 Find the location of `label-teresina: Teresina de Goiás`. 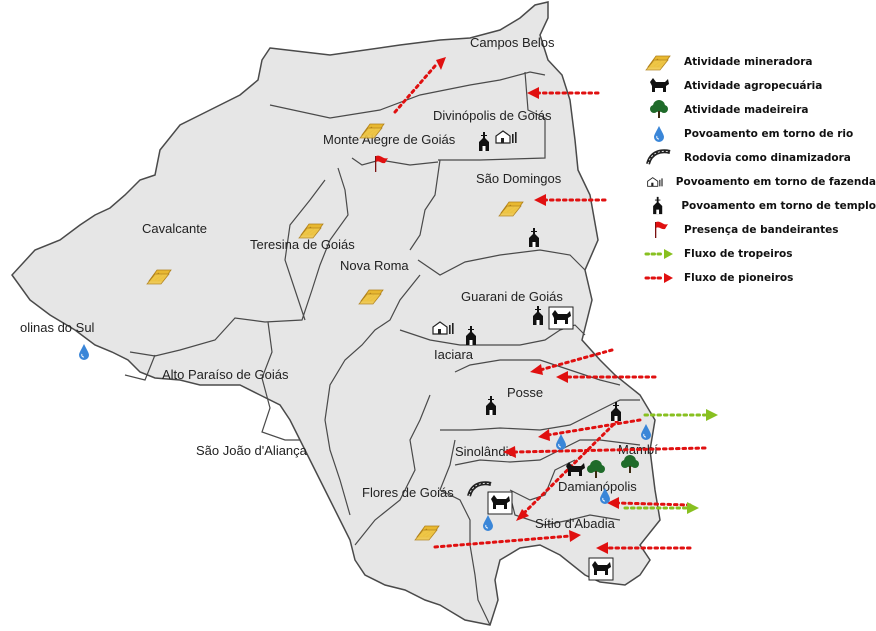

label-teresina: Teresina de Goiás is located at coordinates (302, 244).